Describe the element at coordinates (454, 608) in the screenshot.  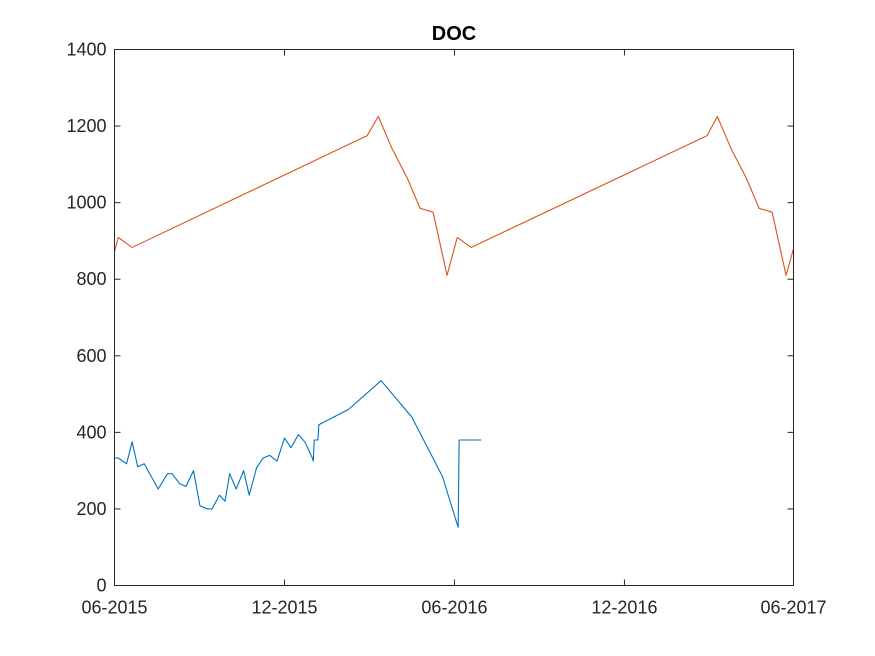
I see `x-tick-label: 06-2016` at that location.